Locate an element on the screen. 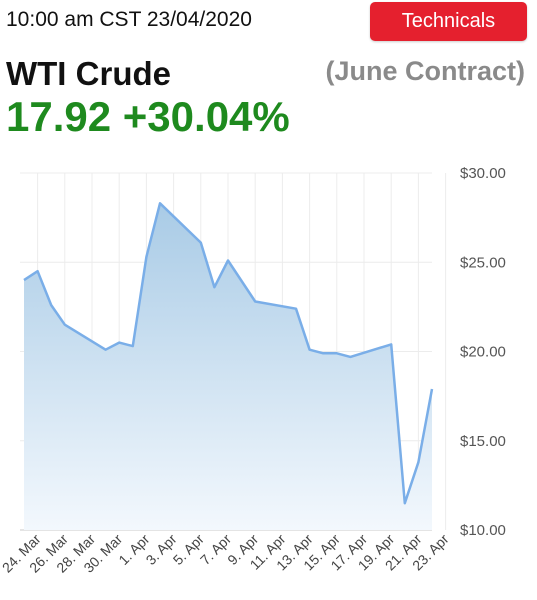  y-tick-label: $20.00 is located at coordinates (483, 352).